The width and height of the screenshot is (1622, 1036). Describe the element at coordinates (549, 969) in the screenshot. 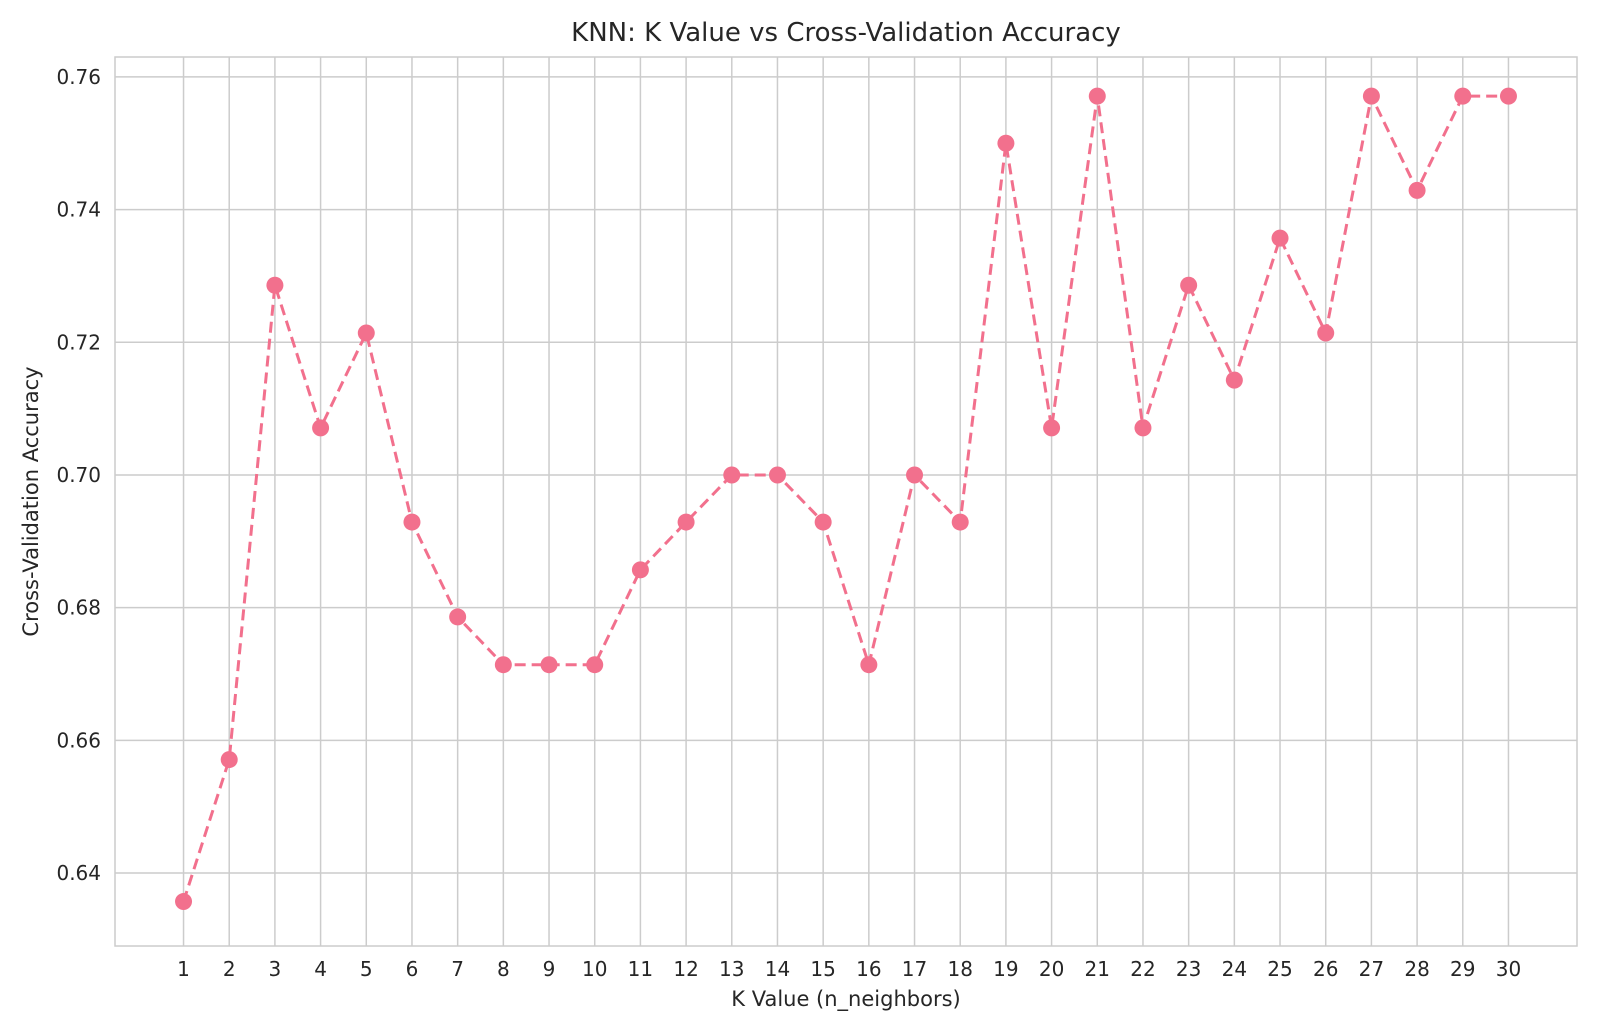

I see `x-tick-label: 9` at that location.